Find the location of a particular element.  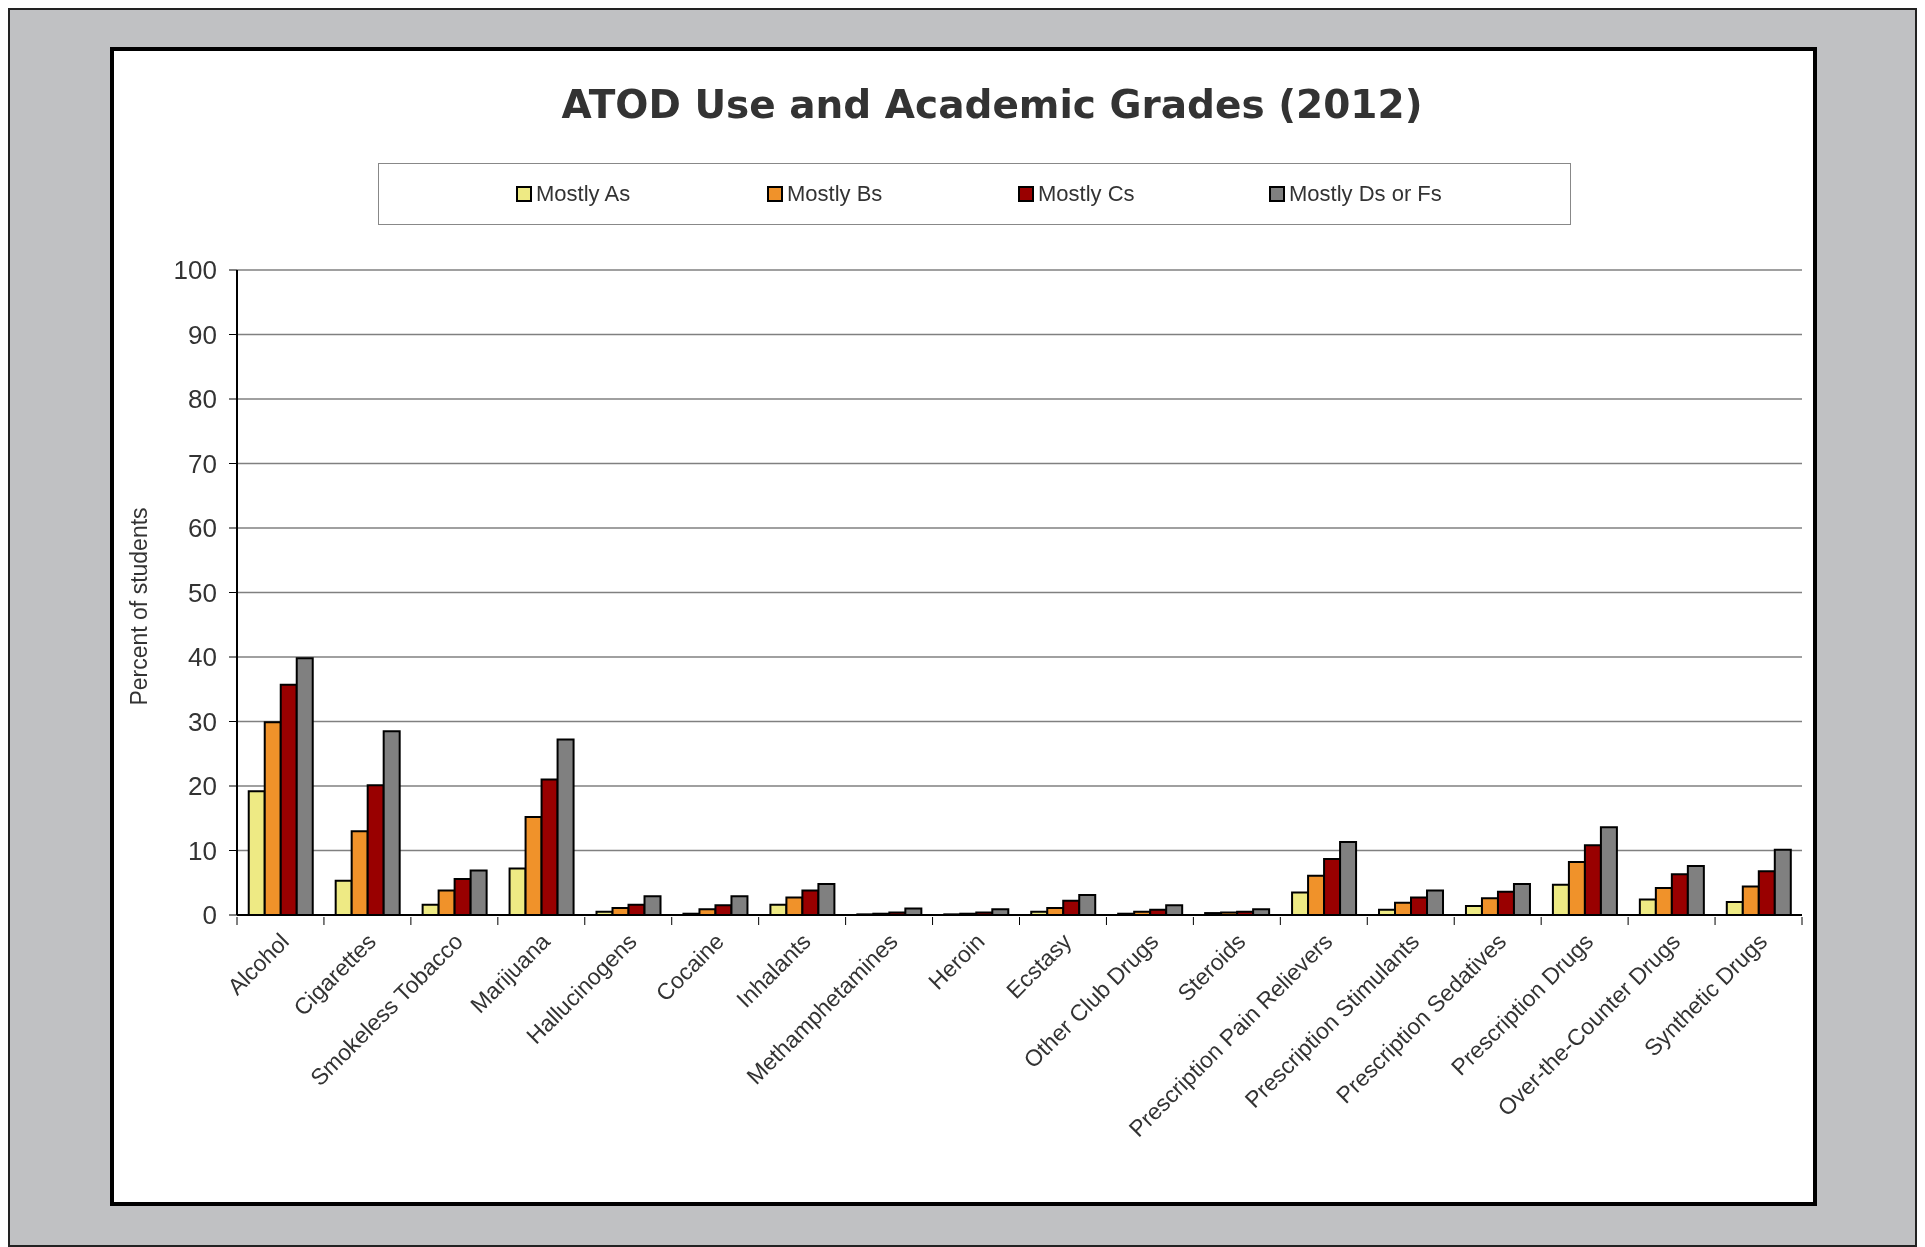

y-tick-label: 100 is located at coordinates (195, 270).